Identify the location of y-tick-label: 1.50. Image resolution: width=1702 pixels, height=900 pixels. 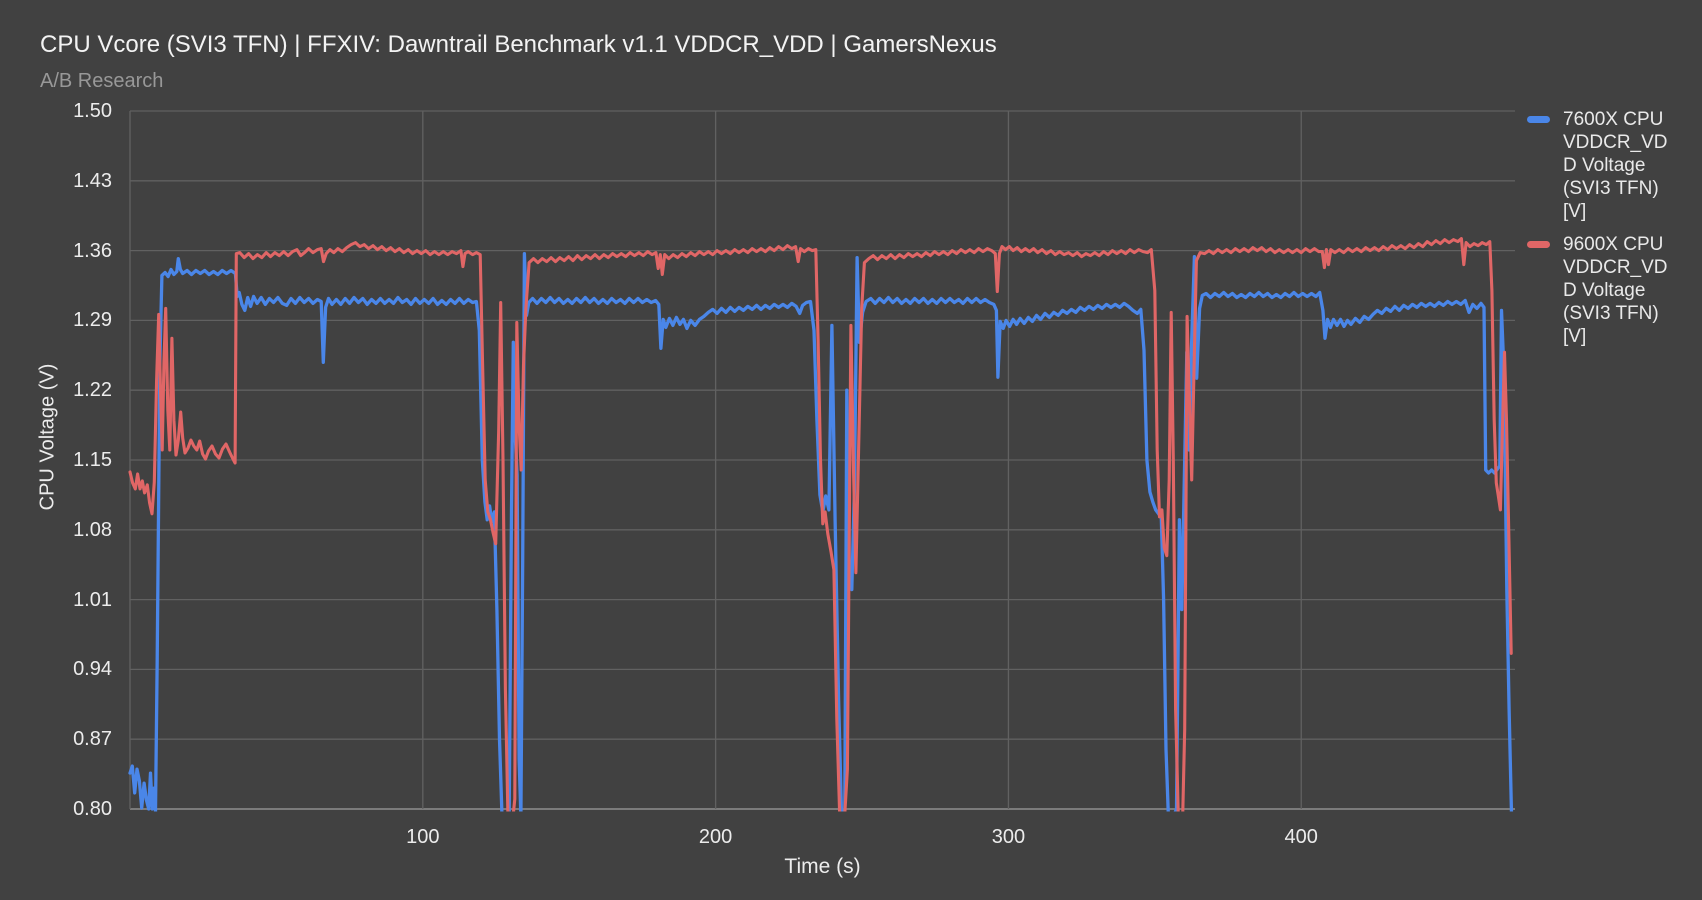
(92, 111).